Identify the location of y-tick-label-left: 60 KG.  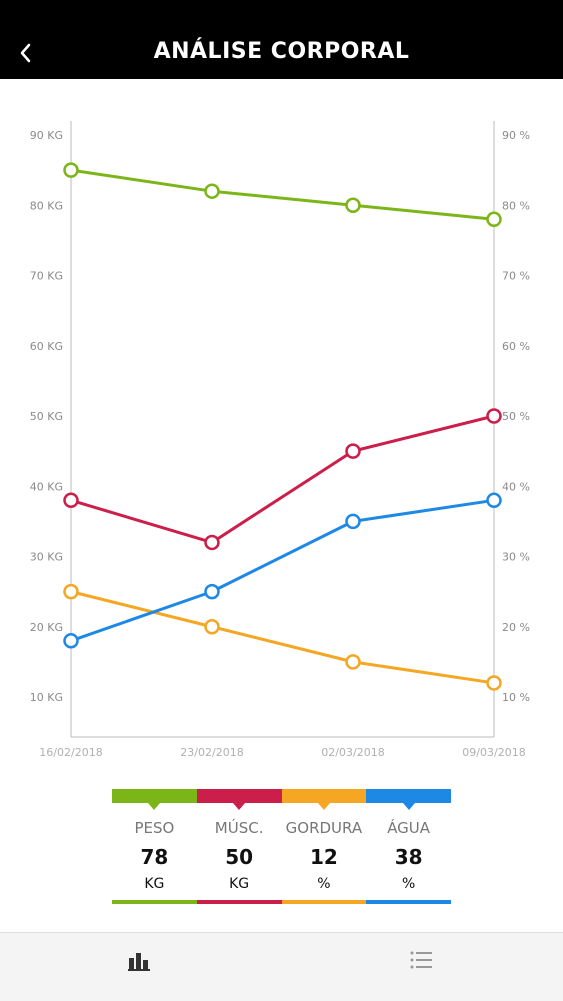
(46, 346).